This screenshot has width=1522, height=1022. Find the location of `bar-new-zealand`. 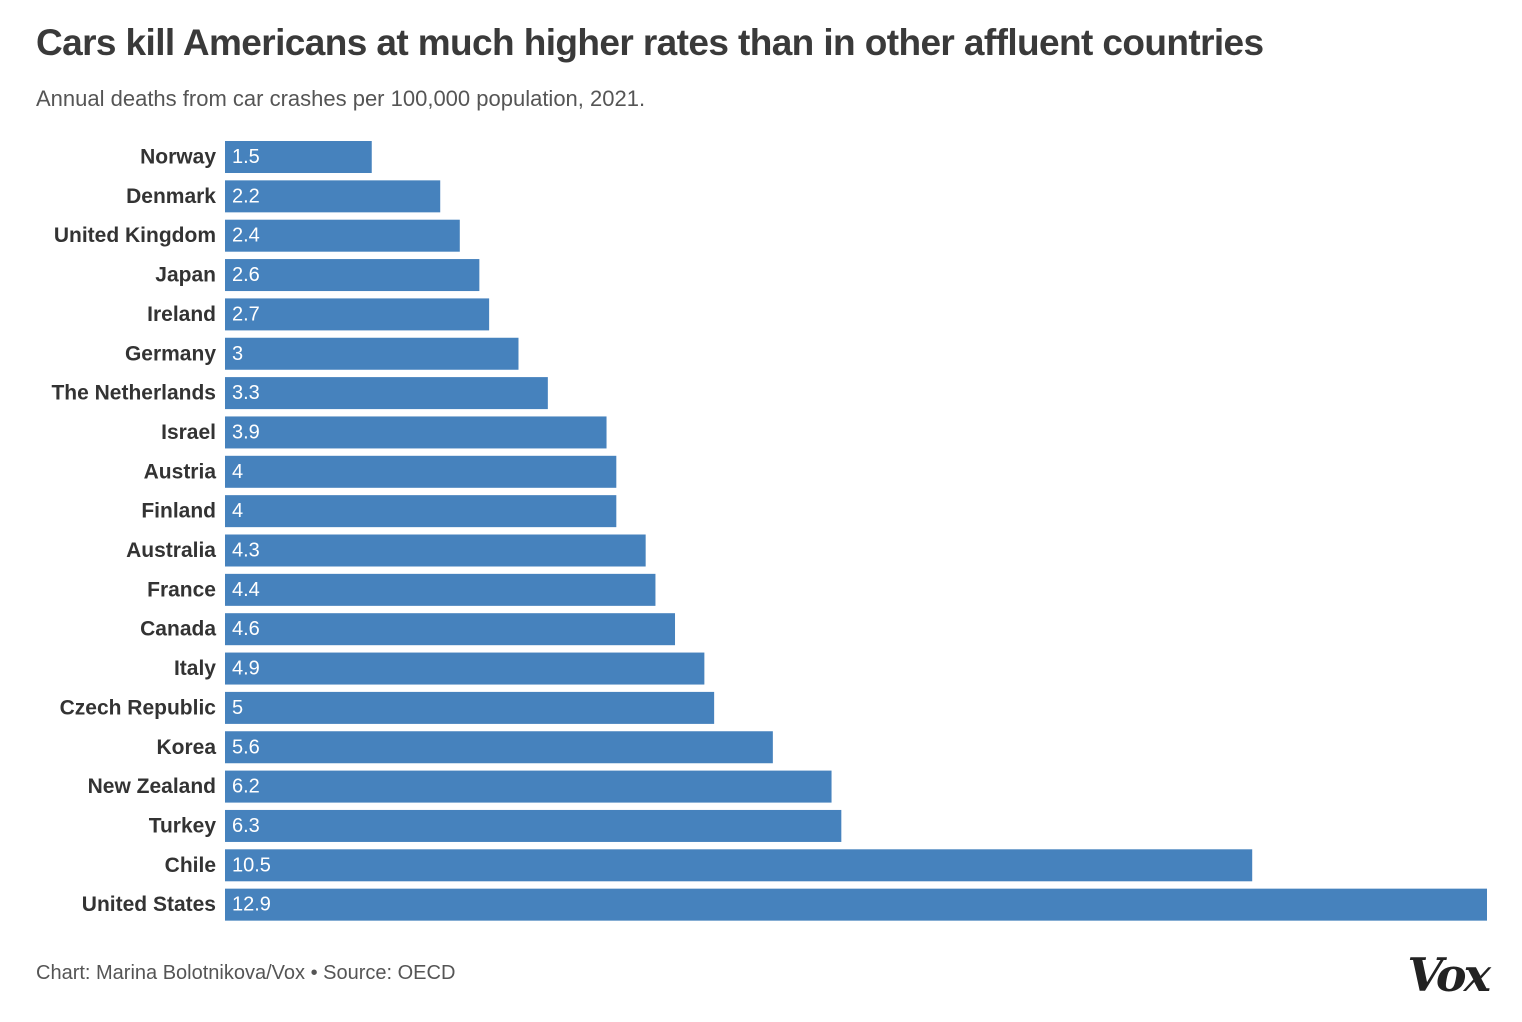

bar-new-zealand is located at coordinates (528, 786).